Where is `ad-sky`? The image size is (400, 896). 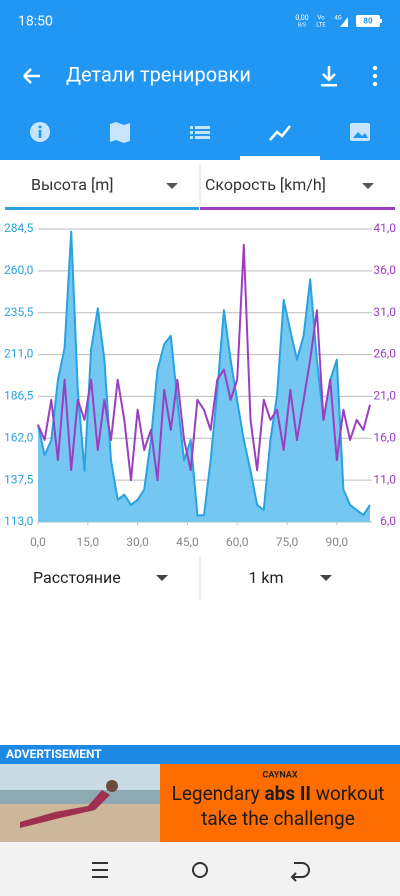
ad-sky is located at coordinates (80, 777).